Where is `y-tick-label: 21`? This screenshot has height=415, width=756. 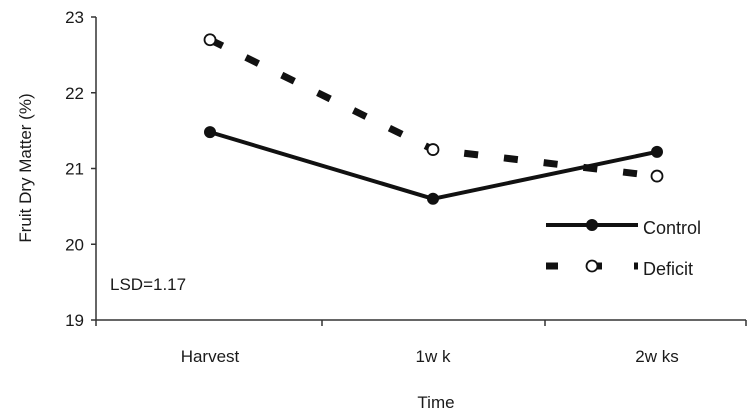
y-tick-label: 21 is located at coordinates (74, 169).